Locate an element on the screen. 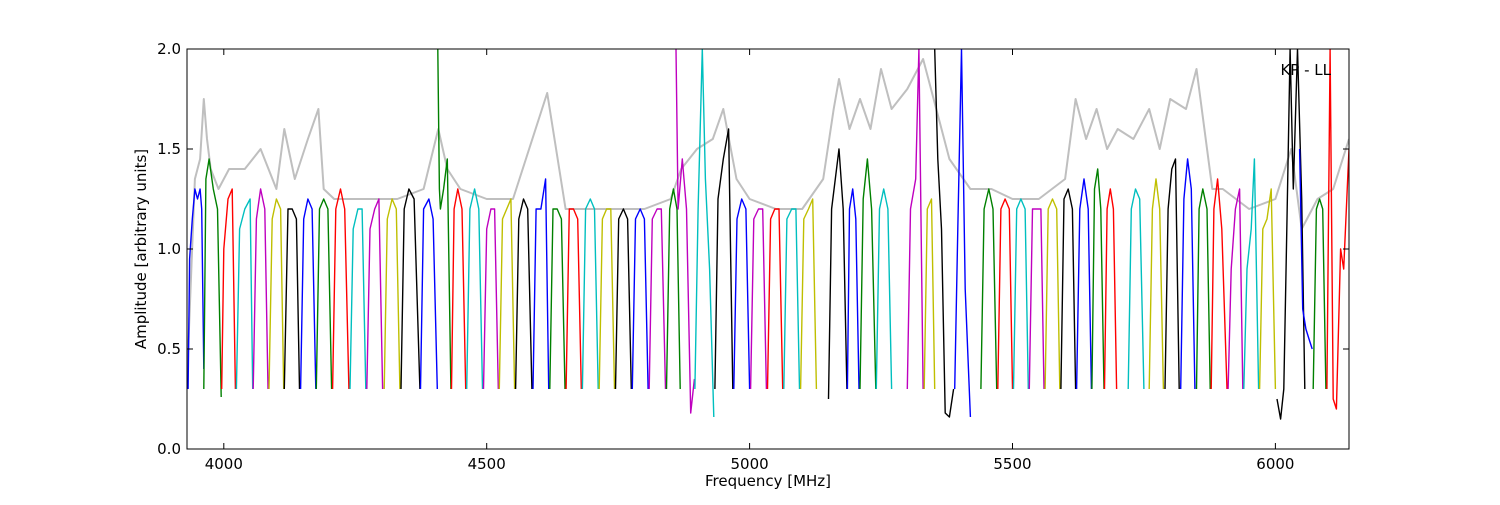 The width and height of the screenshot is (1500, 505). y-tick-label-1: 1.0 is located at coordinates (169, 249).